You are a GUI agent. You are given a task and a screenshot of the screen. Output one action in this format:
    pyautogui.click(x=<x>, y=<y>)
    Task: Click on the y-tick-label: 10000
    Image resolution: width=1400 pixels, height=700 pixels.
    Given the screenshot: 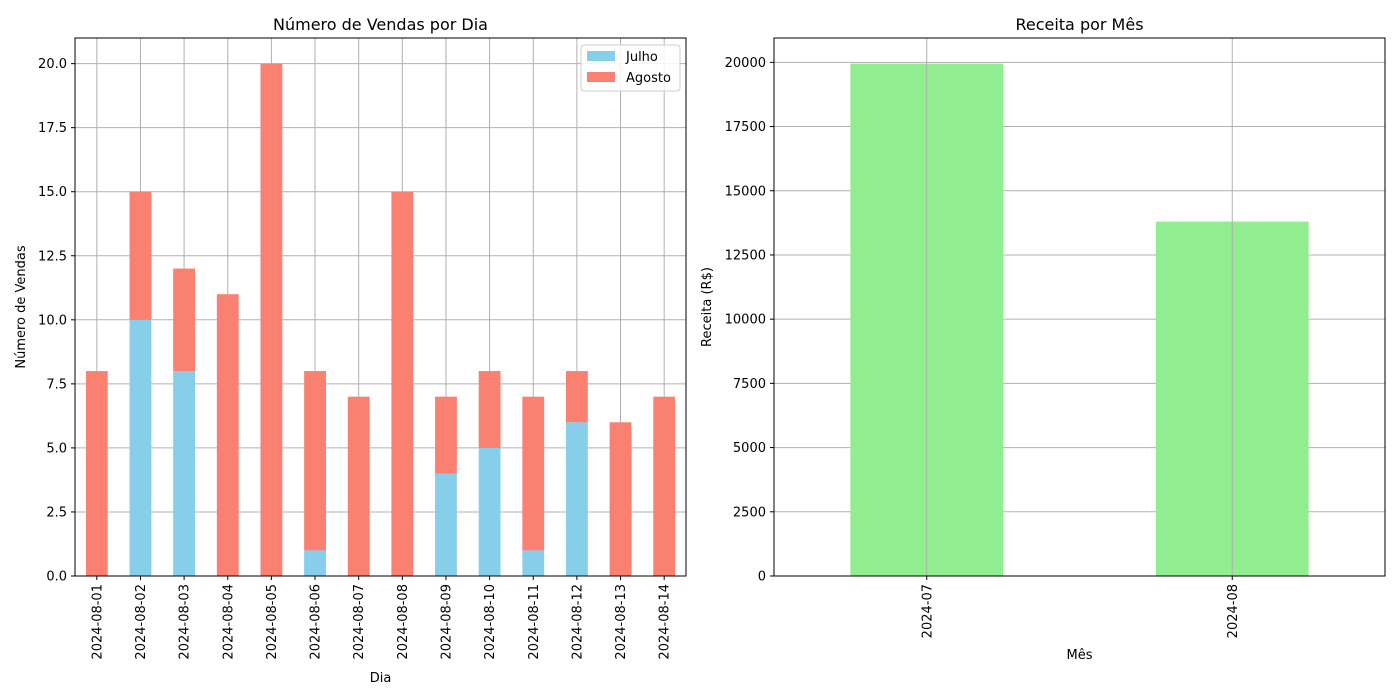 What is the action you would take?
    pyautogui.click(x=745, y=320)
    